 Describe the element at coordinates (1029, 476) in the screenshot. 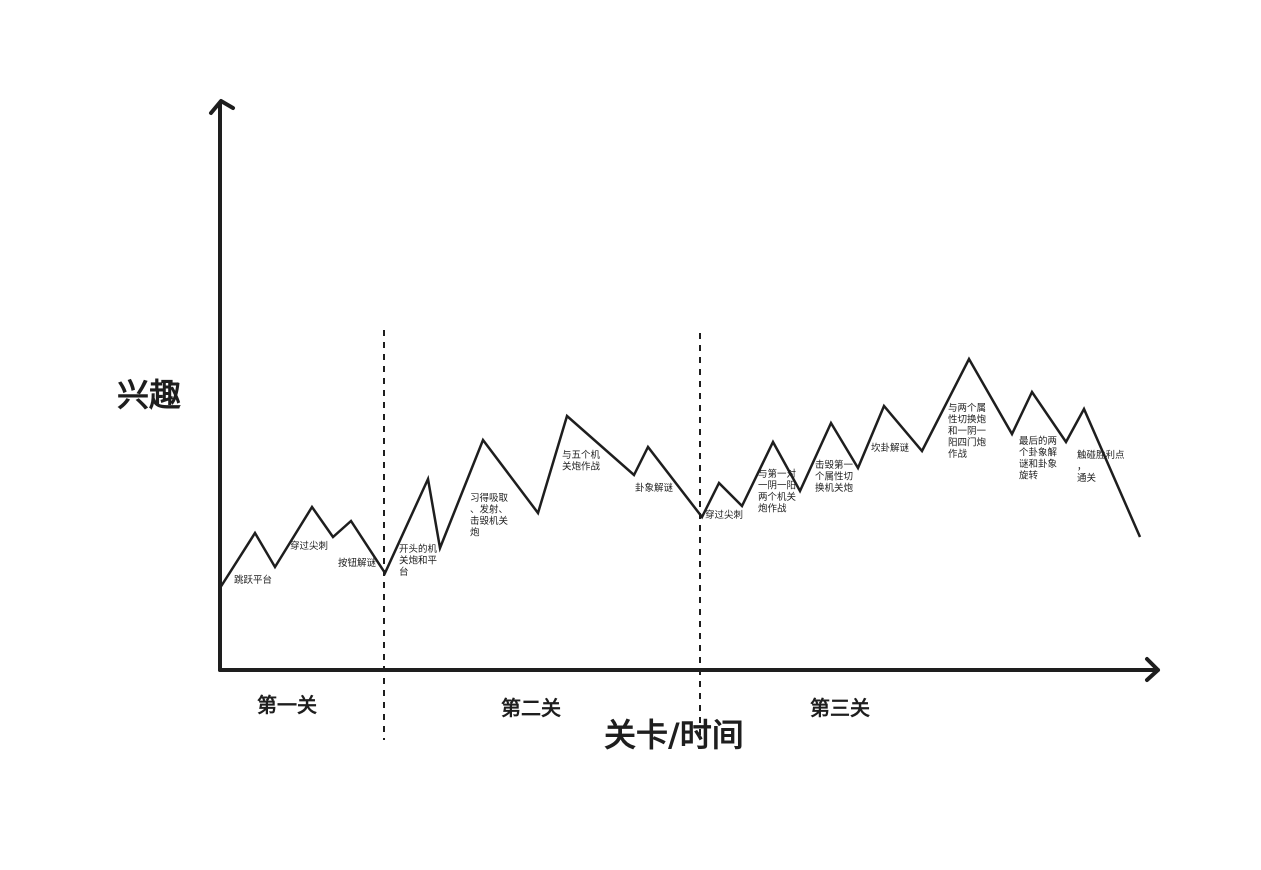

I see `annotation-line: 旋转` at that location.